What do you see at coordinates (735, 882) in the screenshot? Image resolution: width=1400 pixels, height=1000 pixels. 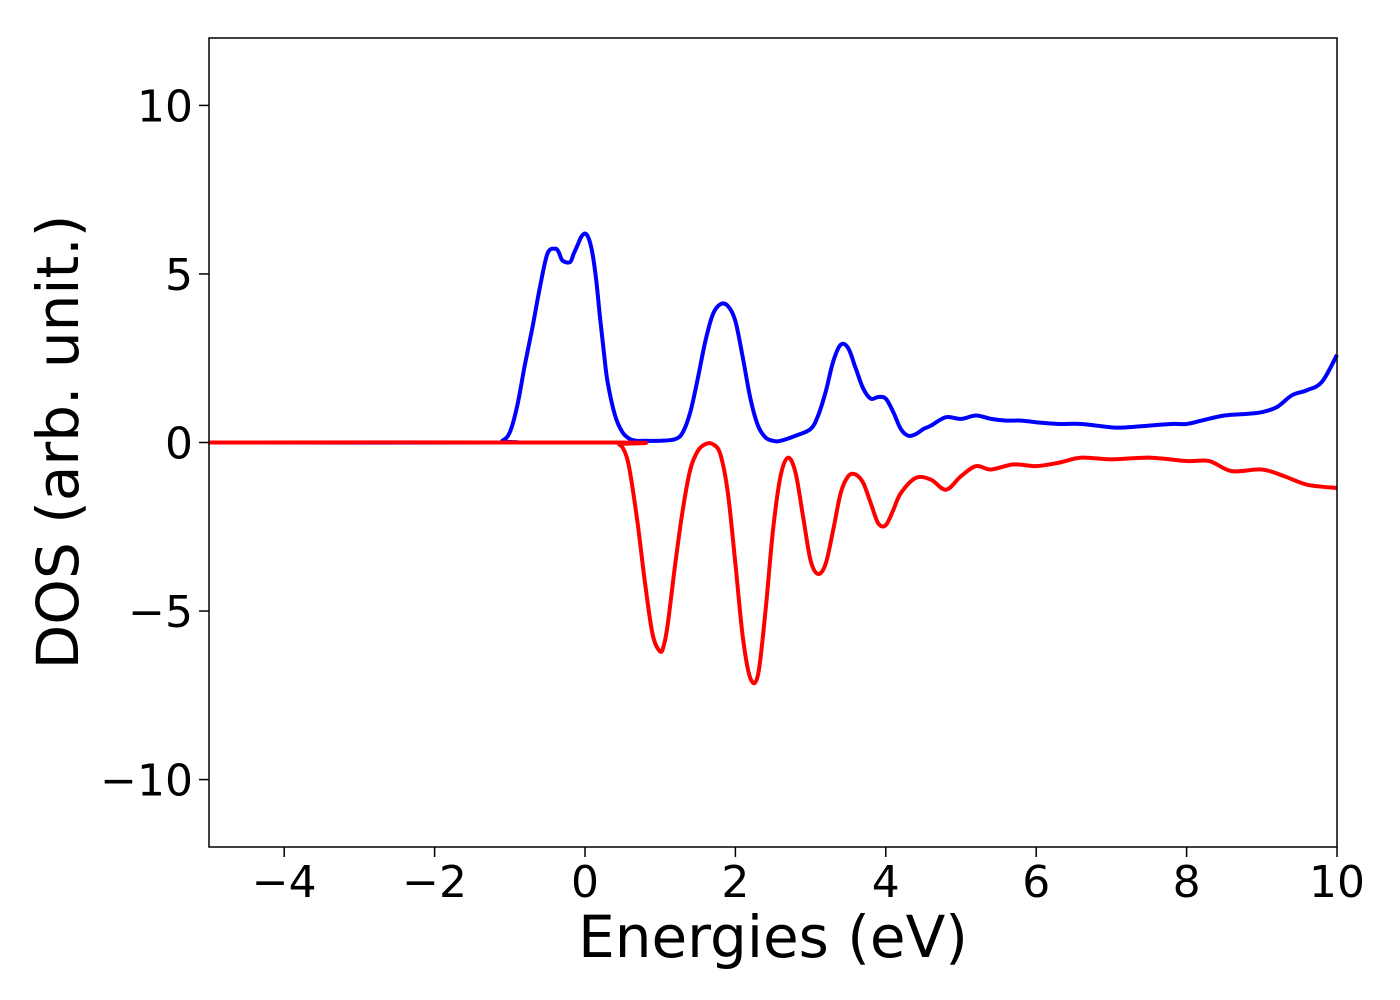 I see `x-tick-label: 2` at bounding box center [735, 882].